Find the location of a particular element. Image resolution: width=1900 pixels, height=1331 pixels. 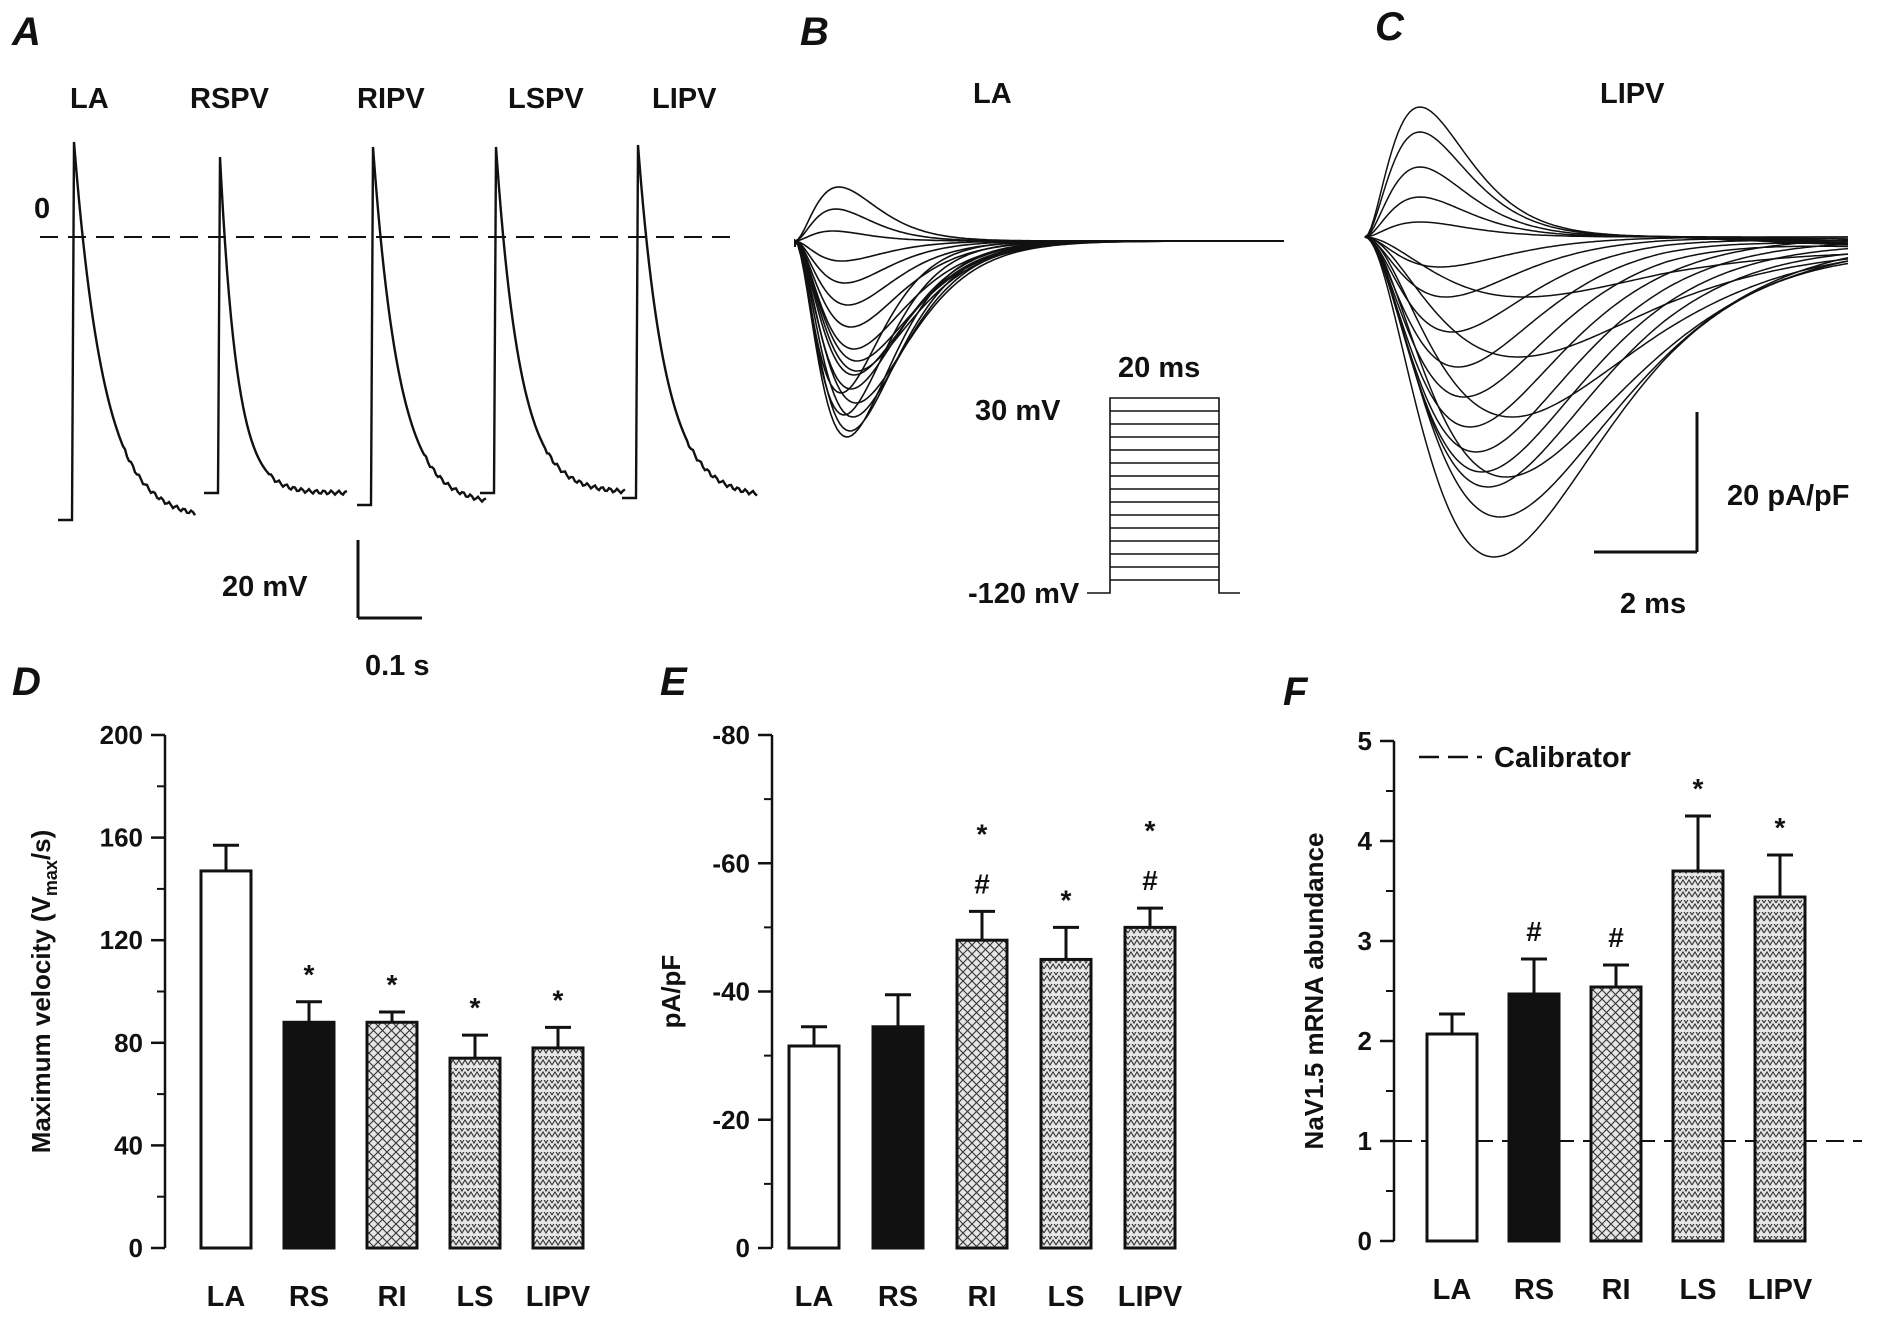

ap-trace-la is located at coordinates (127, 331).